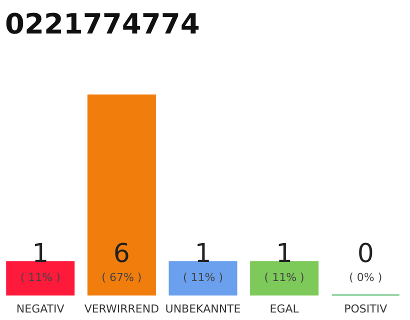  I want to click on chart-title: 0221774774, so click(102, 24).